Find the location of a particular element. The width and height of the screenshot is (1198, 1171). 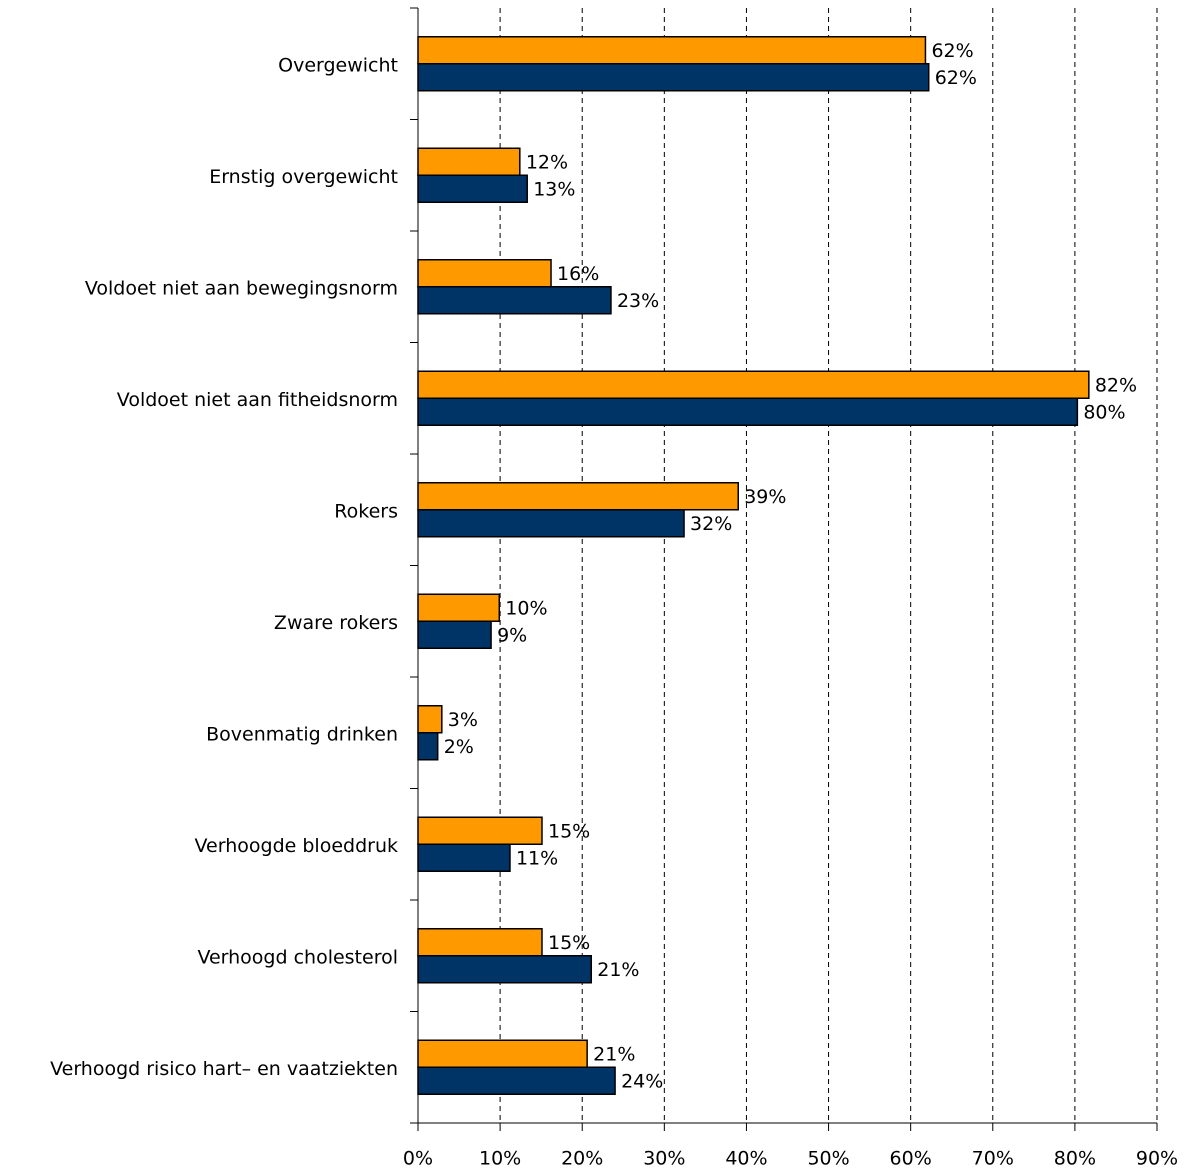

data-label: 80% is located at coordinates (1104, 412).